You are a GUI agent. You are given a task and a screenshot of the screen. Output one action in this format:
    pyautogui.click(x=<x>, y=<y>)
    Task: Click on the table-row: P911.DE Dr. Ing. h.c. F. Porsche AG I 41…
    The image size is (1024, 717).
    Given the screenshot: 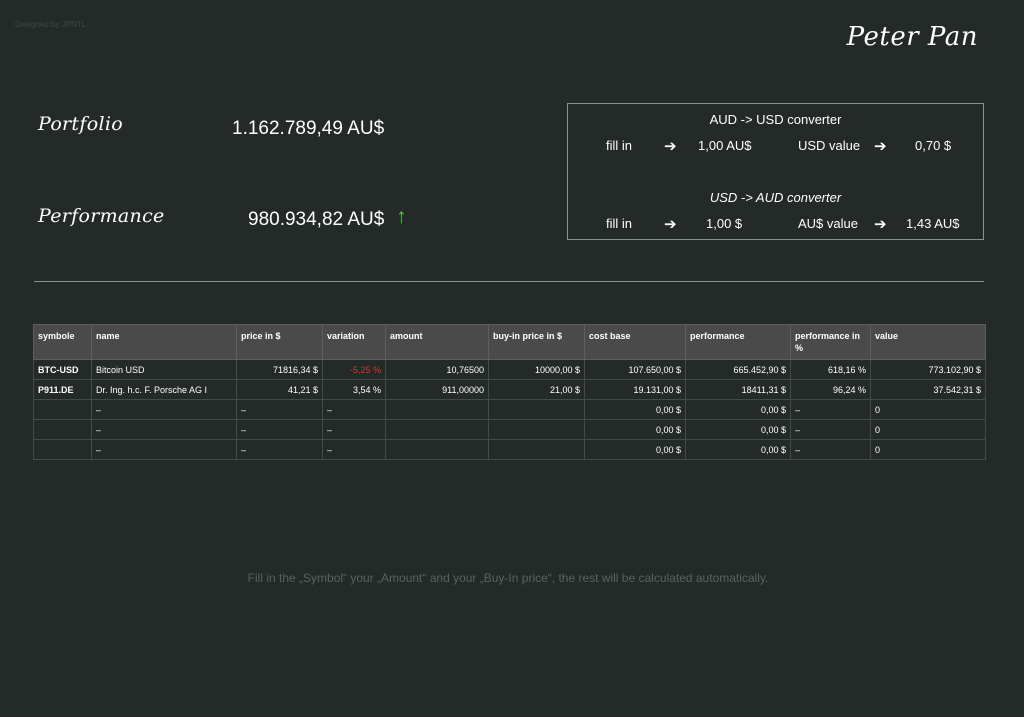 What is the action you would take?
    pyautogui.click(x=509, y=389)
    